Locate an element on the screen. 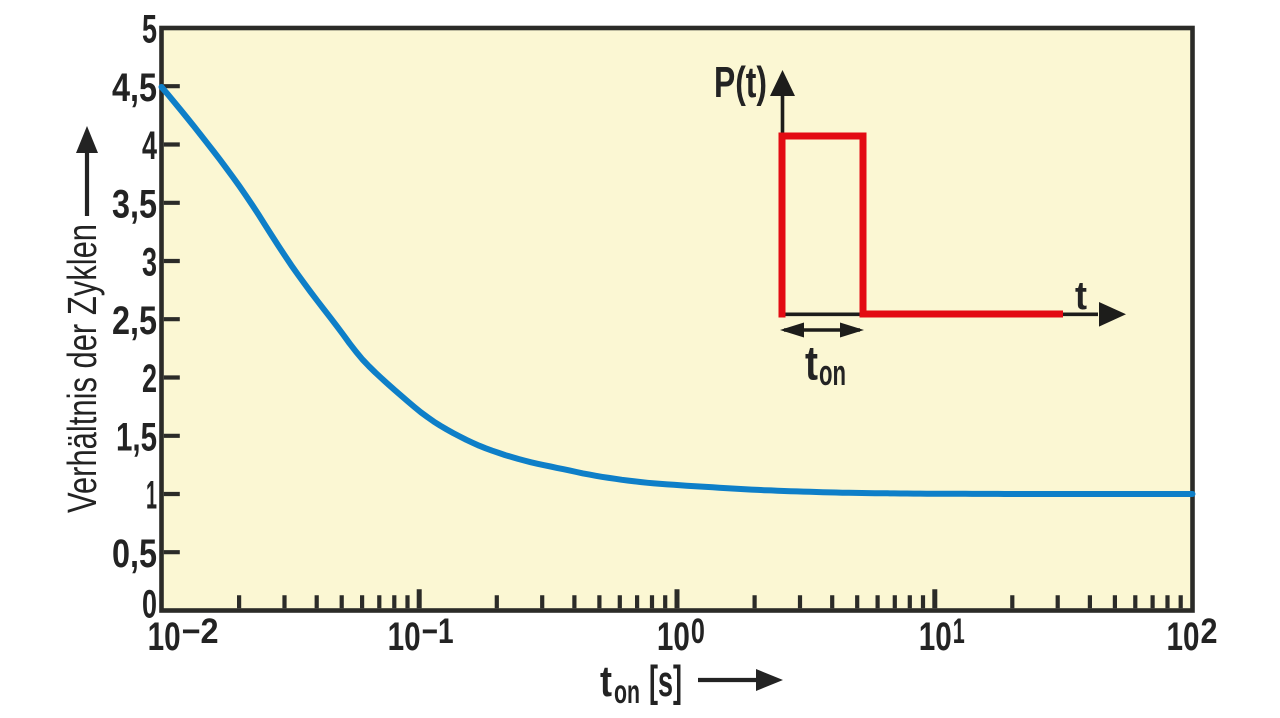 The height and width of the screenshot is (718, 1280). svg-text: P(t) is located at coordinates (740, 82).